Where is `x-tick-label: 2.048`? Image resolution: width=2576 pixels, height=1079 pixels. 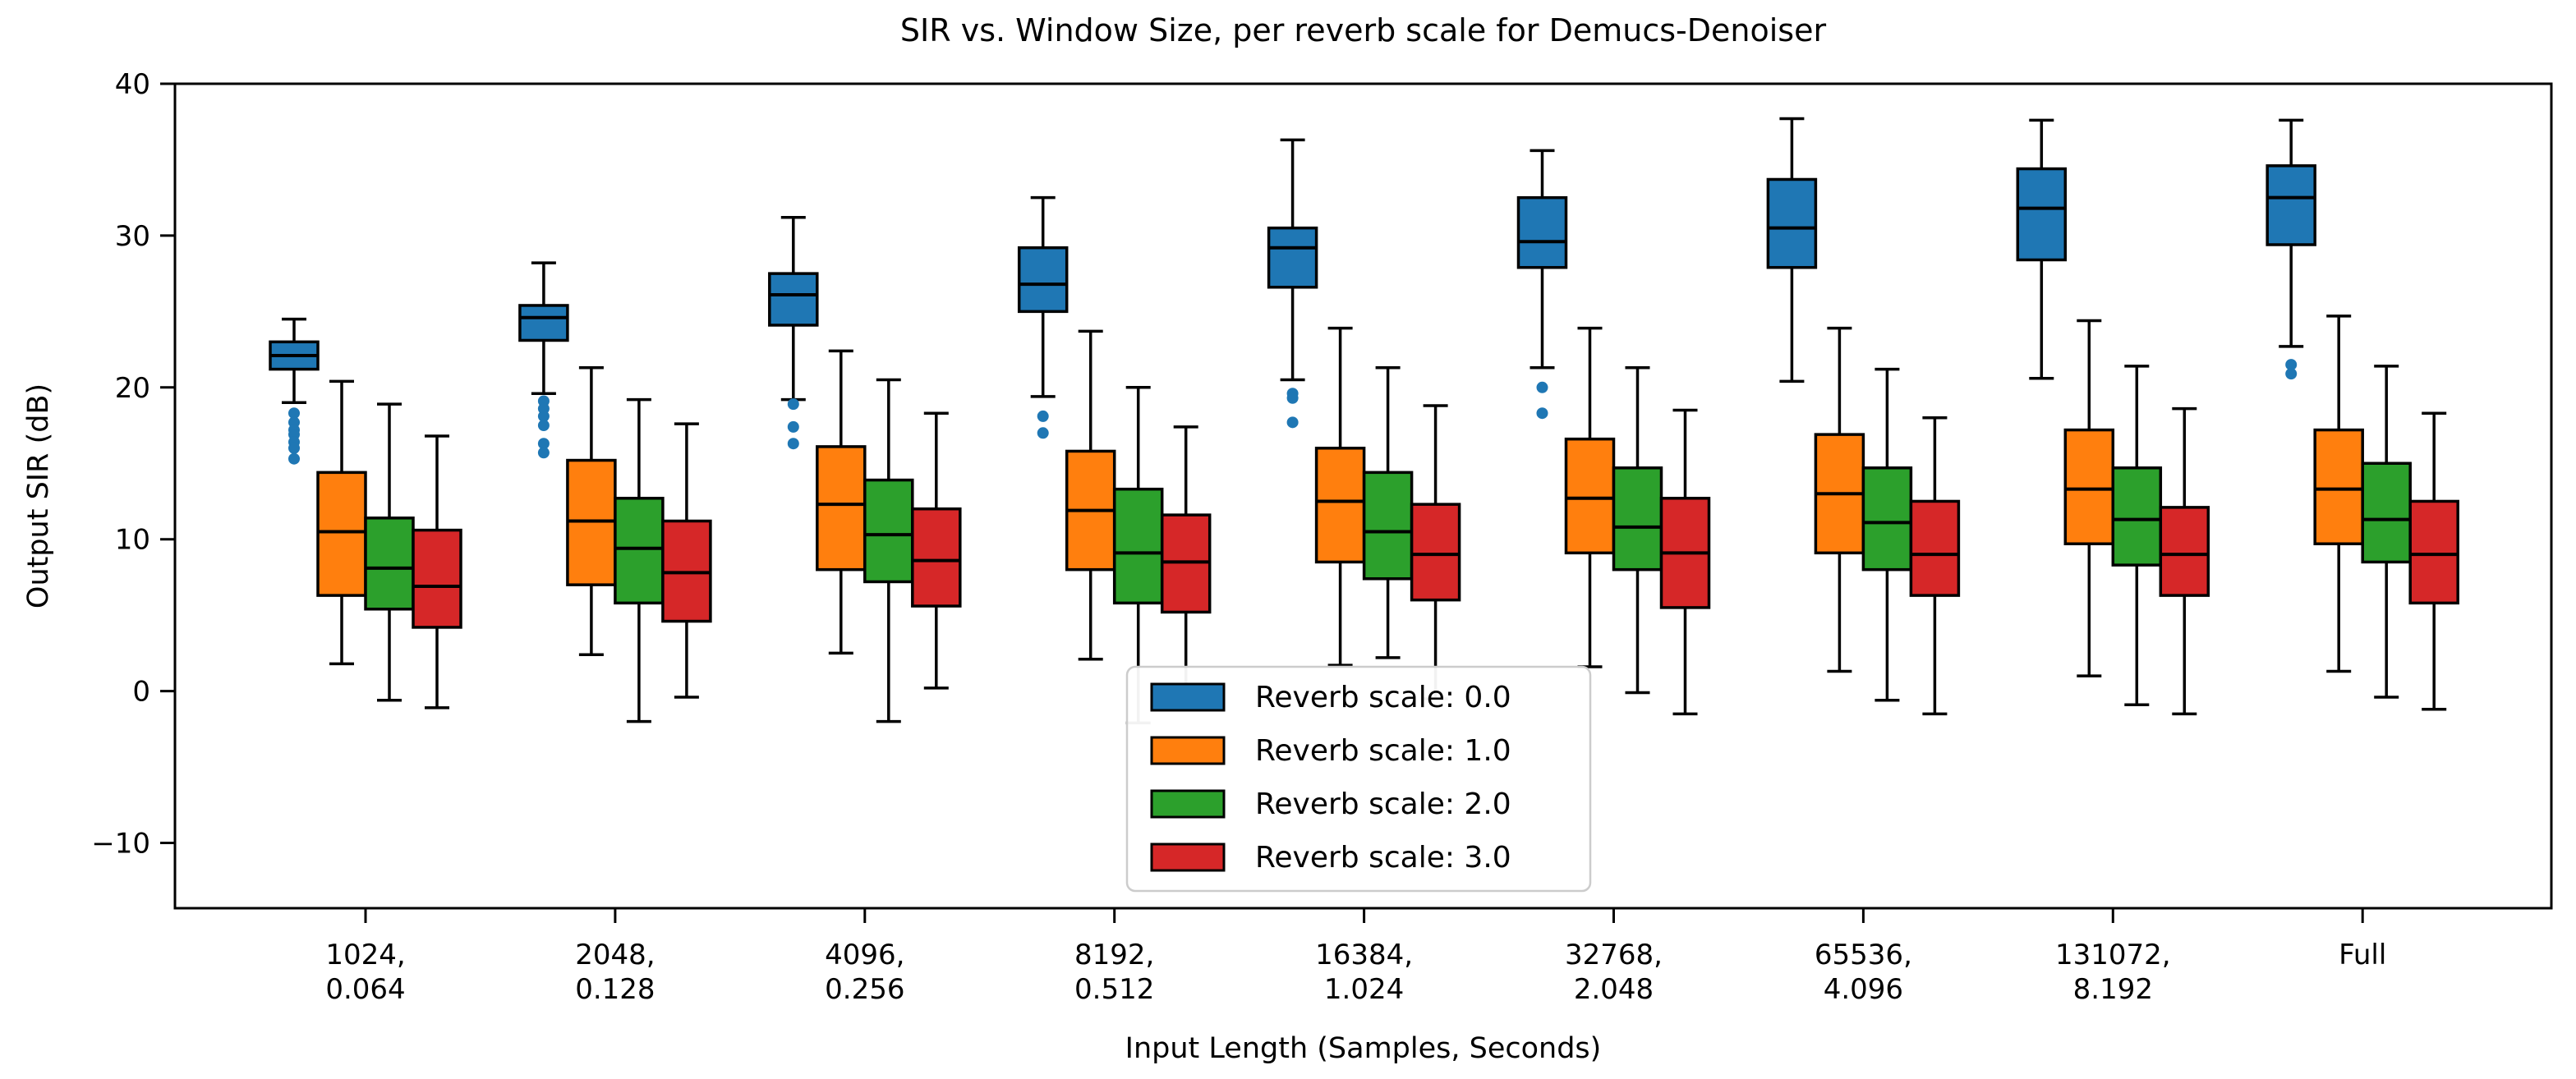
x-tick-label: 2.048 is located at coordinates (1614, 990).